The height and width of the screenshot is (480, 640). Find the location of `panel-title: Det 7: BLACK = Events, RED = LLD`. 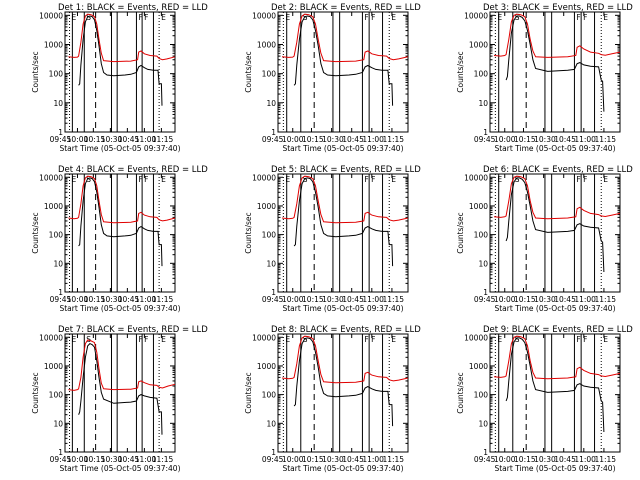

panel-title: Det 7: BLACK = Events, RED = LLD is located at coordinates (133, 330).